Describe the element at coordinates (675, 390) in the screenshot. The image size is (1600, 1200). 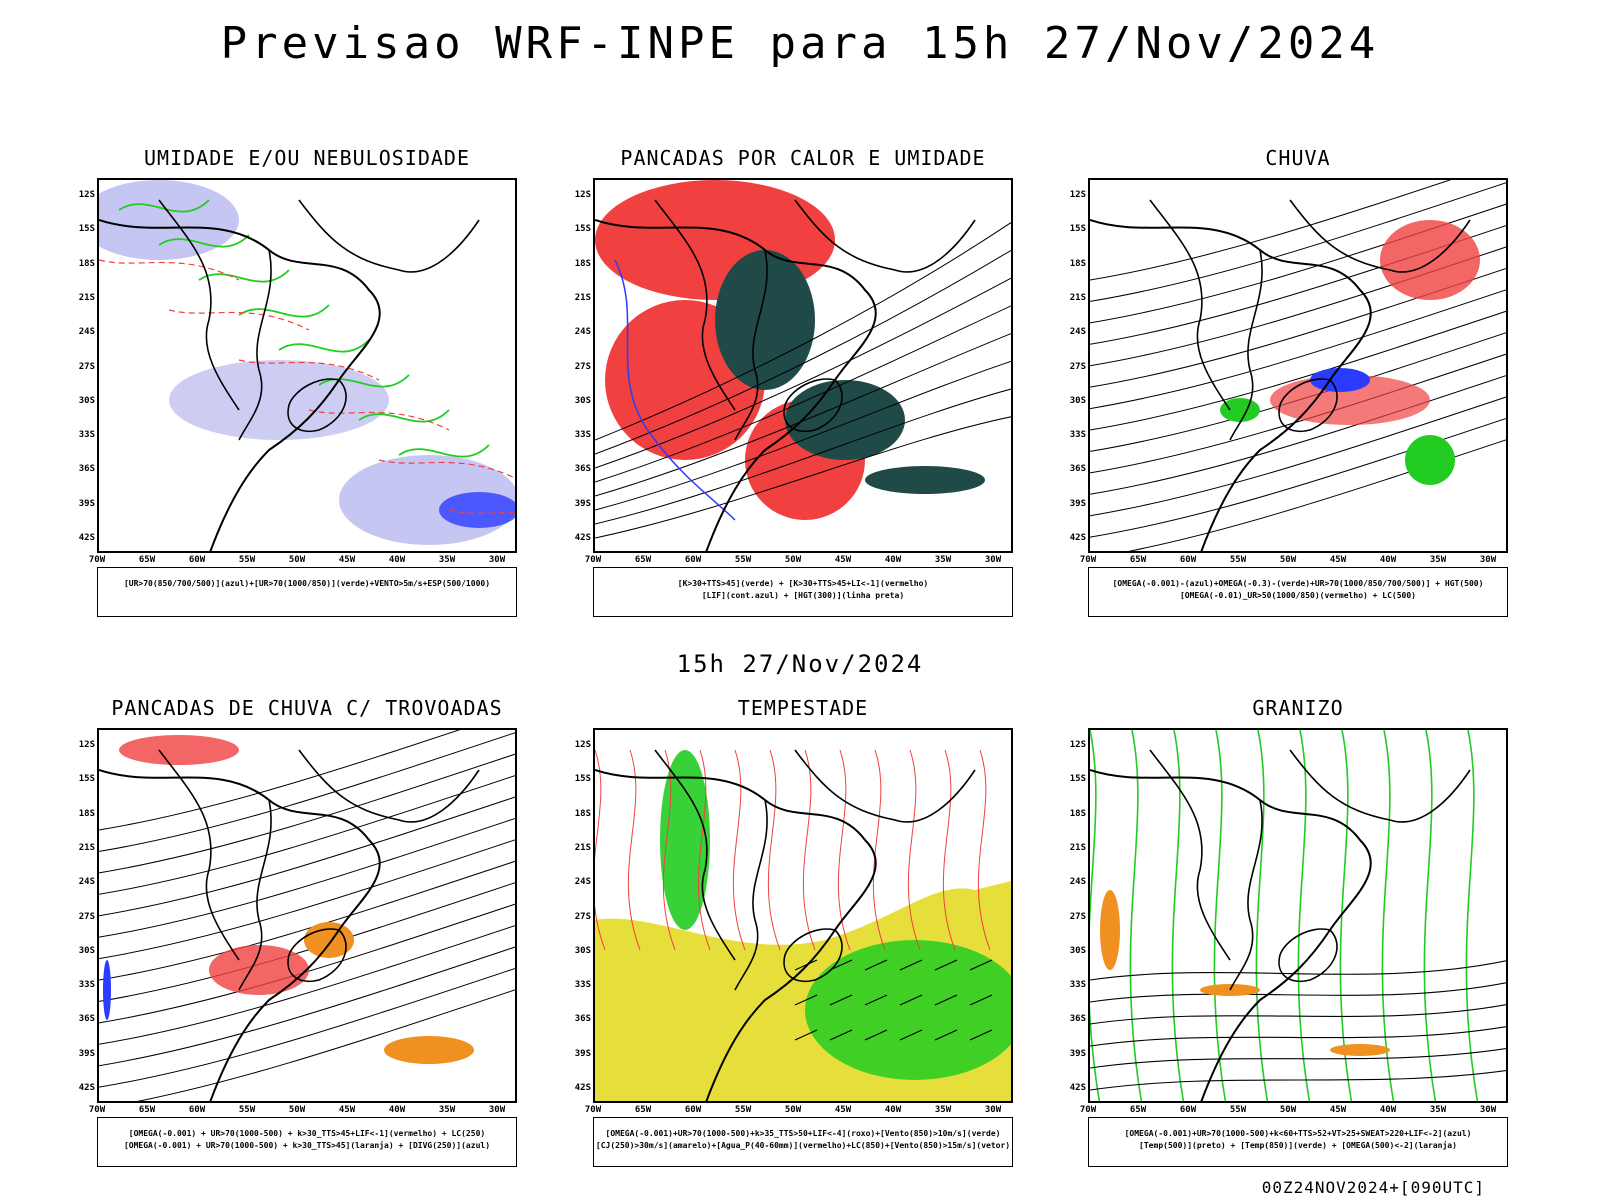
I see `lif-contour` at that location.